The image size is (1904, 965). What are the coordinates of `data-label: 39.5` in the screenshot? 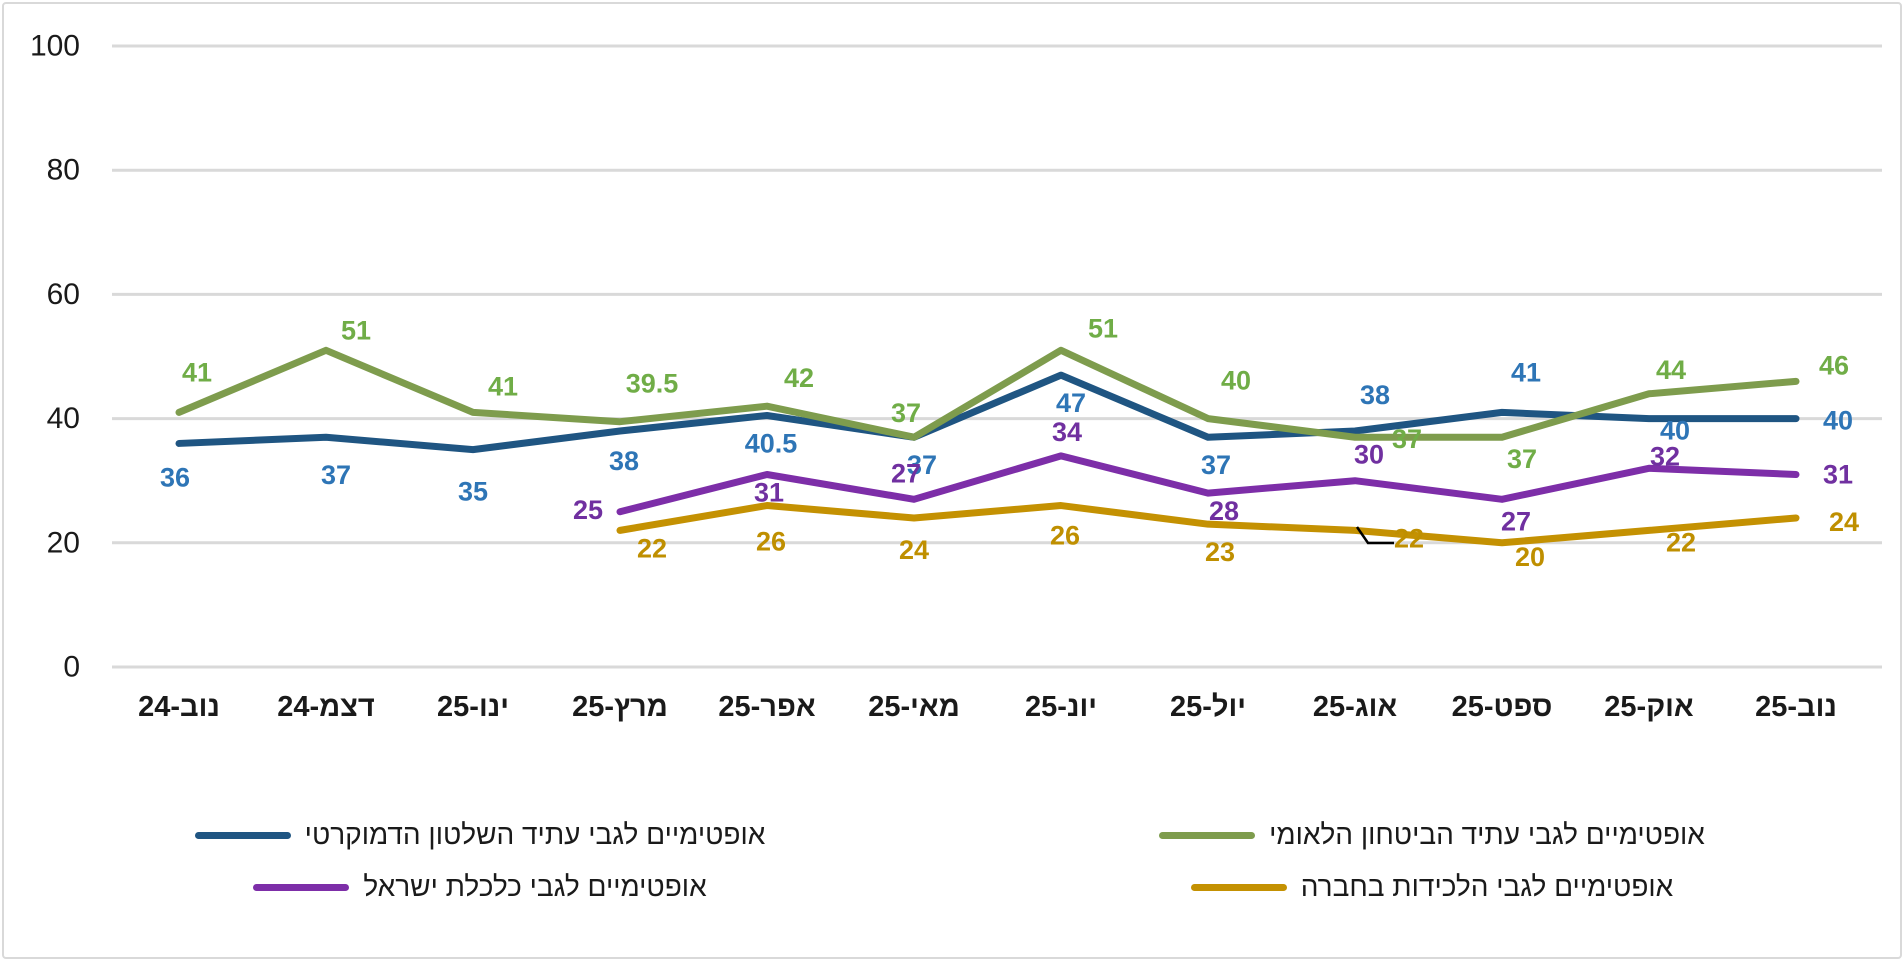 It's located at (652, 384).